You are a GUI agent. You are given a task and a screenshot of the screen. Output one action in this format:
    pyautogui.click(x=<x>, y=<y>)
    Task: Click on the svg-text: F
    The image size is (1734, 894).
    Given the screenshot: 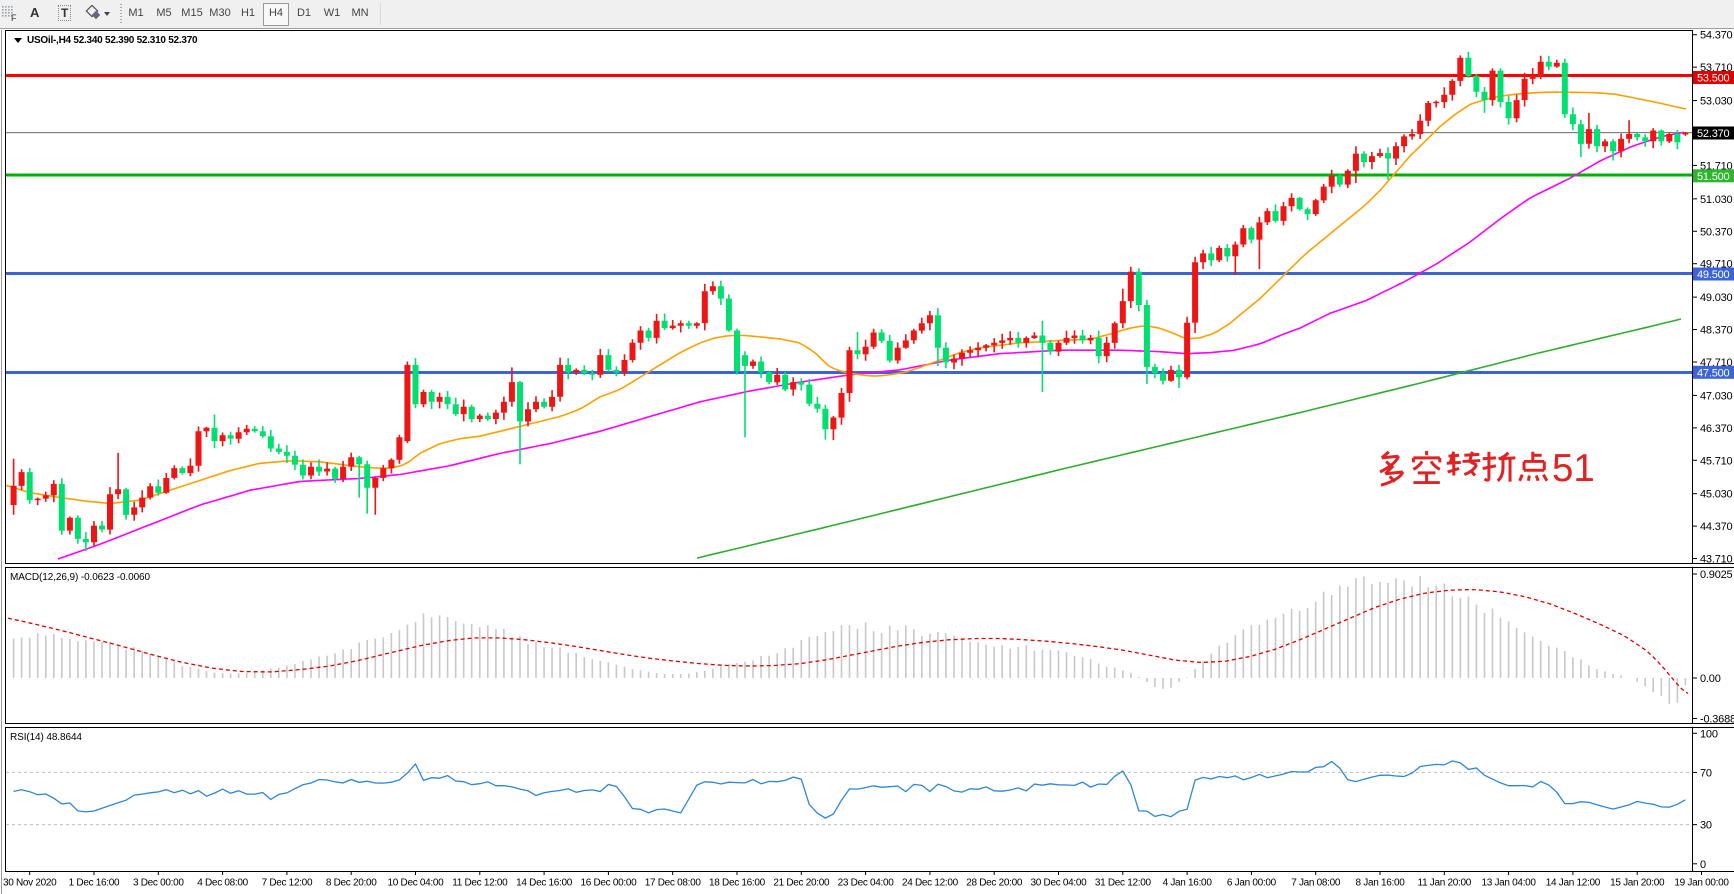 What is the action you would take?
    pyautogui.click(x=14, y=17)
    